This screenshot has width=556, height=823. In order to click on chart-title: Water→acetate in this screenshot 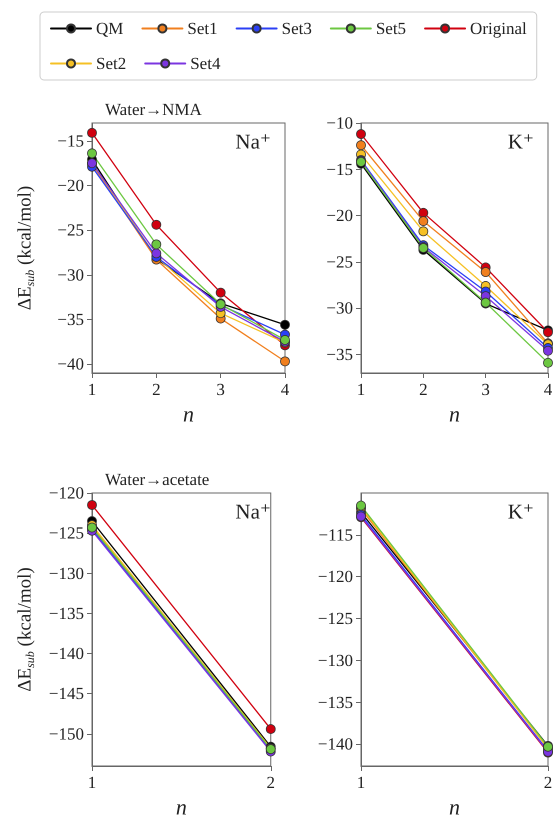, I will do `click(157, 479)`.